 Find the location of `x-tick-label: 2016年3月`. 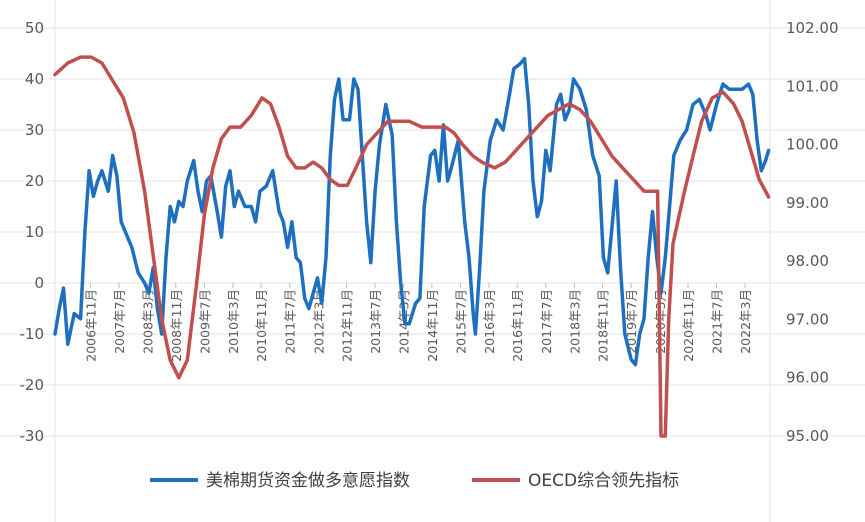

x-tick-label: 2016年3月 is located at coordinates (489, 321).